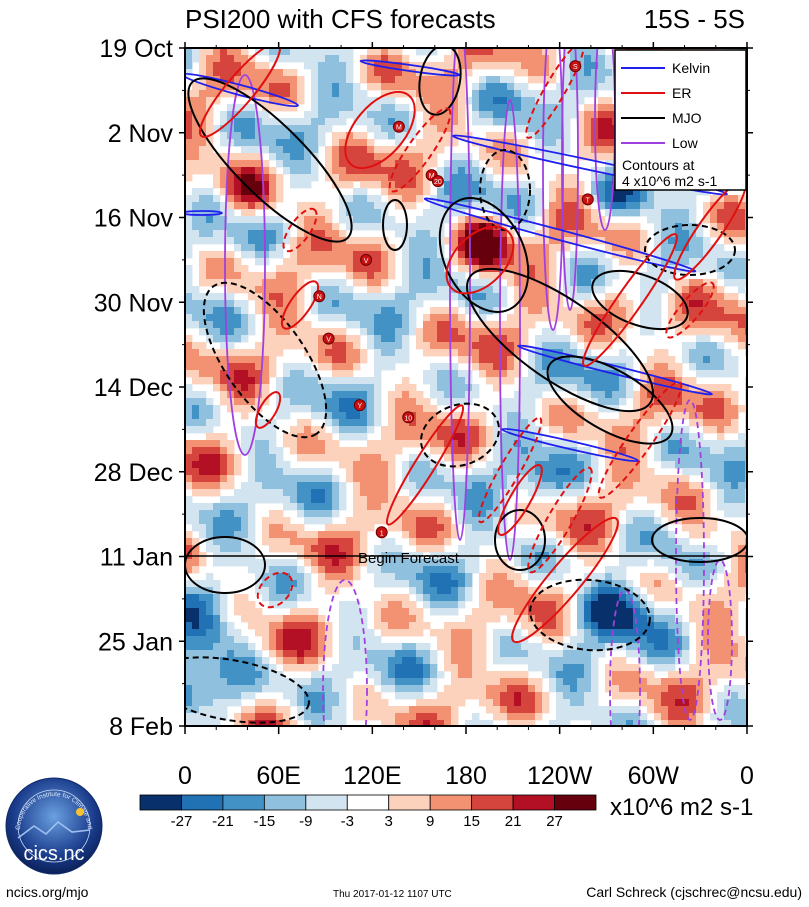 The width and height of the screenshot is (809, 907). What do you see at coordinates (238, 262) in the screenshot?
I see `heat-cell-2016` at bounding box center [238, 262].